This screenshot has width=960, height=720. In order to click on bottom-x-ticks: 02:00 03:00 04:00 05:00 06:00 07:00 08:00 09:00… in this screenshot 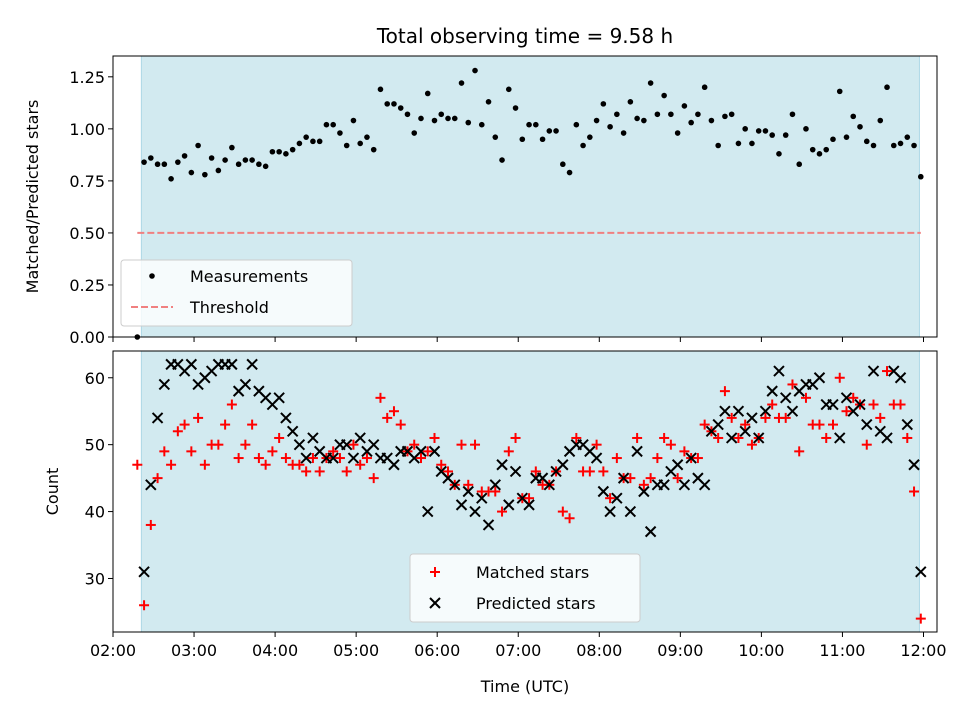, I will do `click(518, 646)`.